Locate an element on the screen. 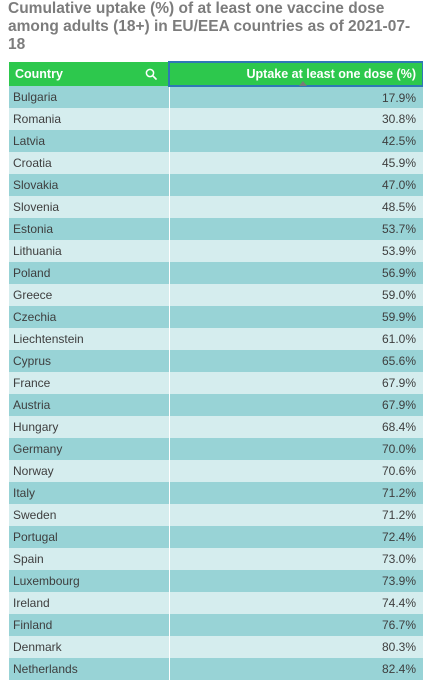 The height and width of the screenshot is (683, 429). uptake-cell: 45.9% is located at coordinates (295, 163).